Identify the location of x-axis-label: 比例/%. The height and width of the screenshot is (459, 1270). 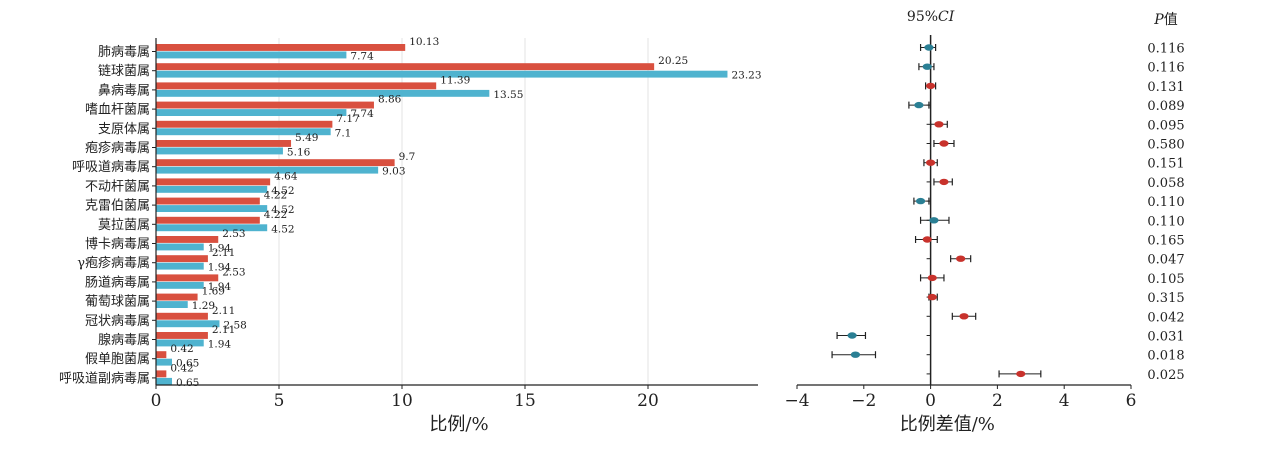
(458, 424).